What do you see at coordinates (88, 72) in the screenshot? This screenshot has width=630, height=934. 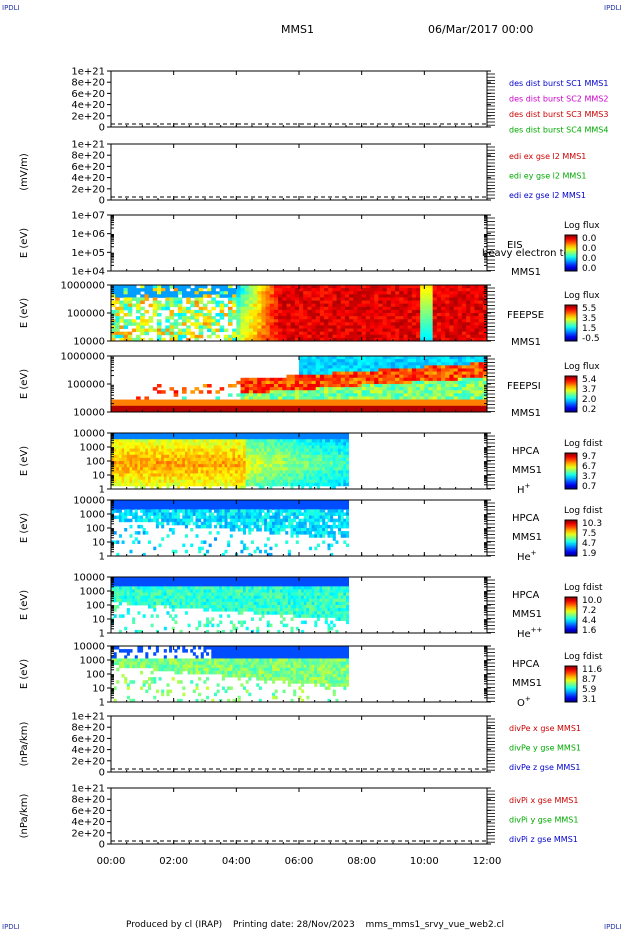 I see `y-tick-label: 1e+21` at bounding box center [88, 72].